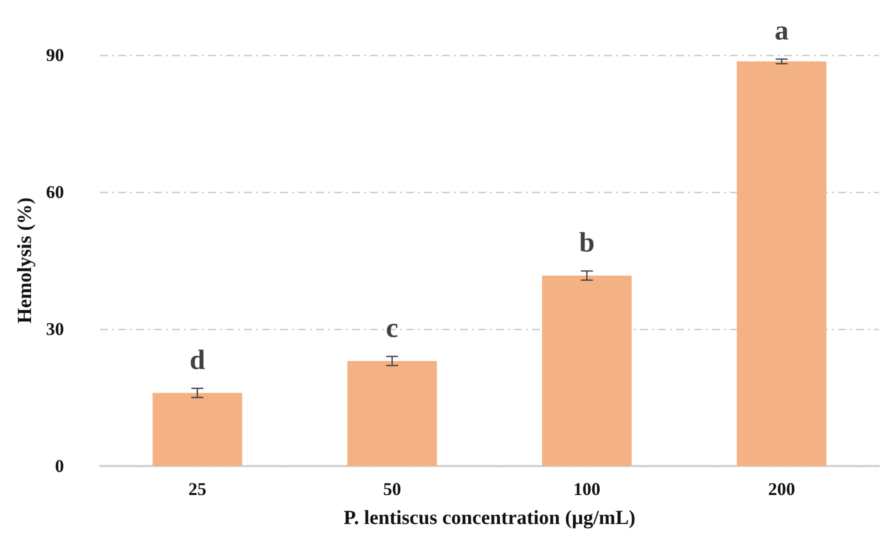  What do you see at coordinates (59, 466) in the screenshot?
I see `y-tick-label: 0` at bounding box center [59, 466].